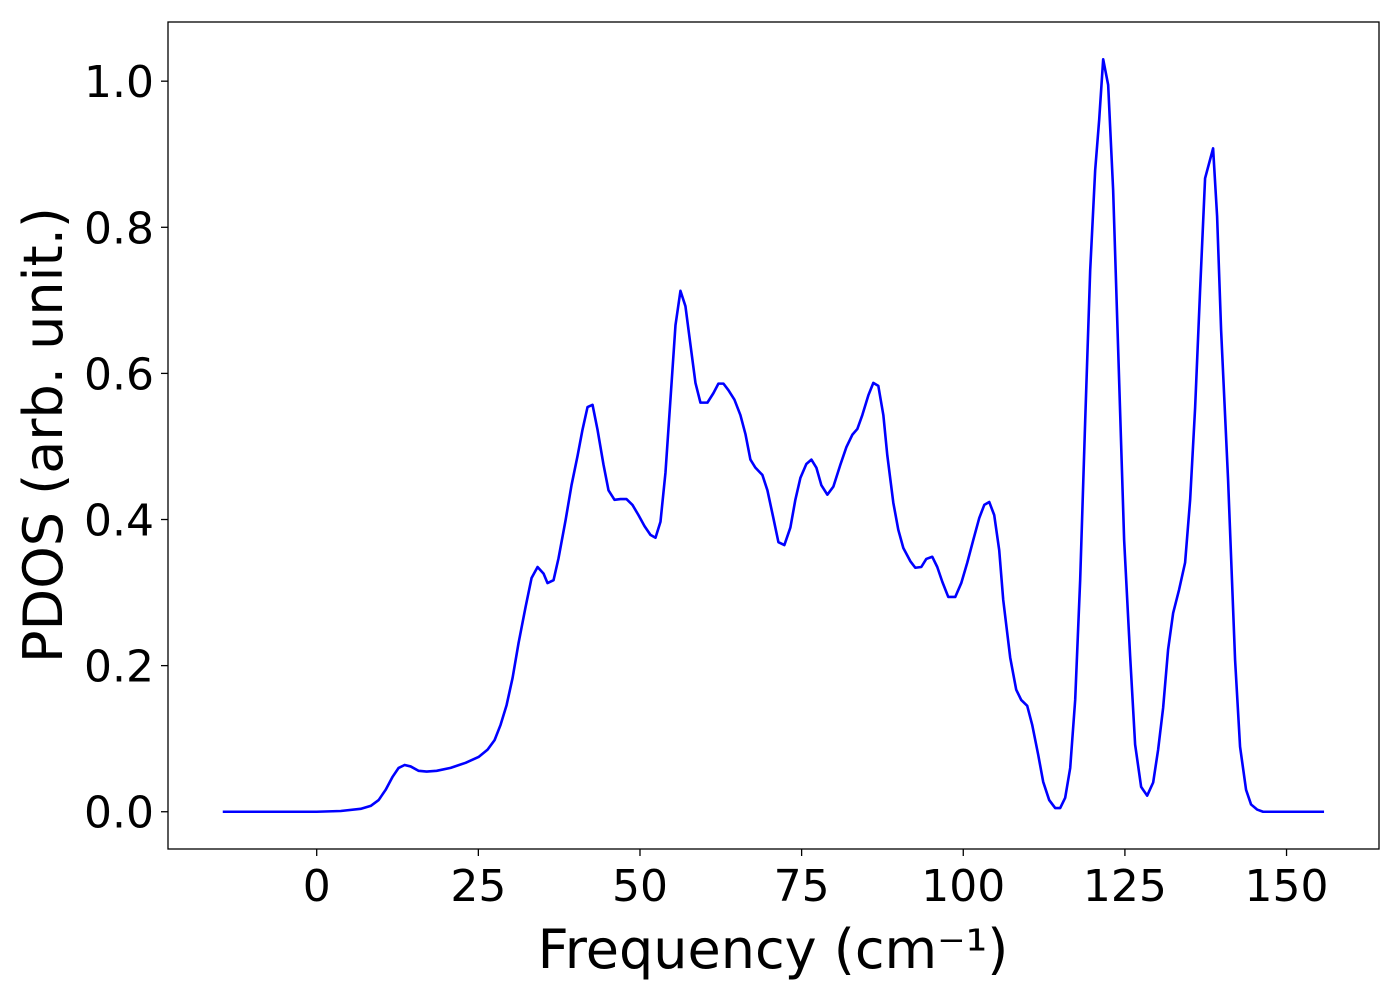 This screenshot has width=1400, height=1000. Describe the element at coordinates (43, 435) in the screenshot. I see `y-axis-label: PDOS (arb. unit.)` at that location.